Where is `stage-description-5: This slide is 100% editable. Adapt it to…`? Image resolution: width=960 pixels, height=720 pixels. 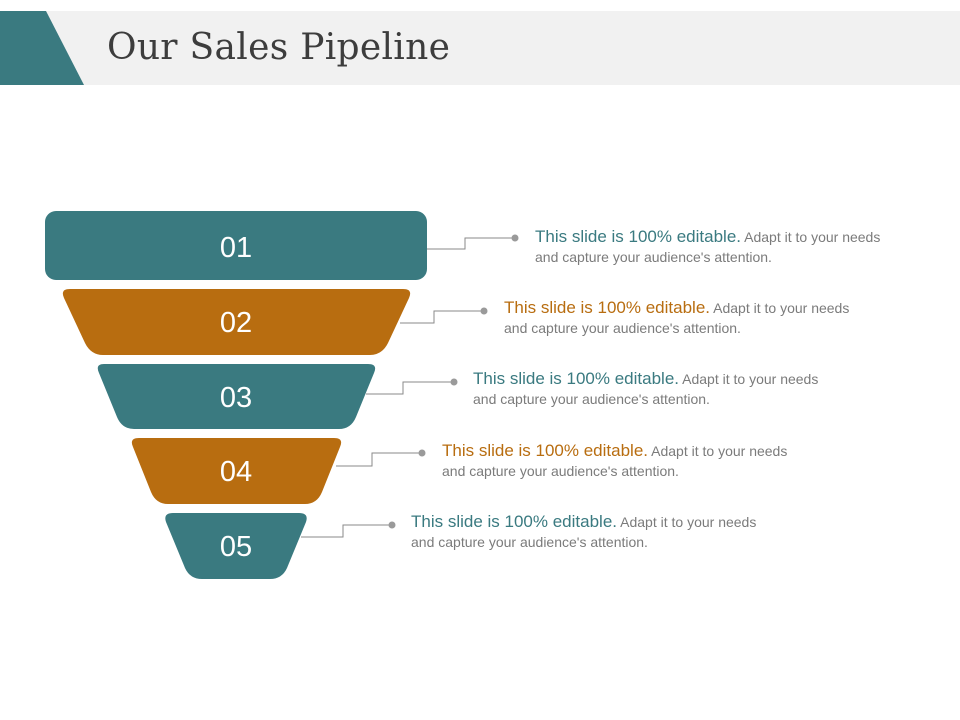
stage-description-5: This slide is 100% editable. Adapt it to… is located at coordinates (591, 532).